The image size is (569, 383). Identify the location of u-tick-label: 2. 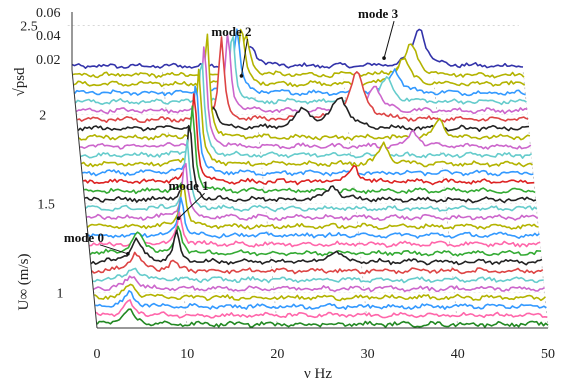
(42, 115).